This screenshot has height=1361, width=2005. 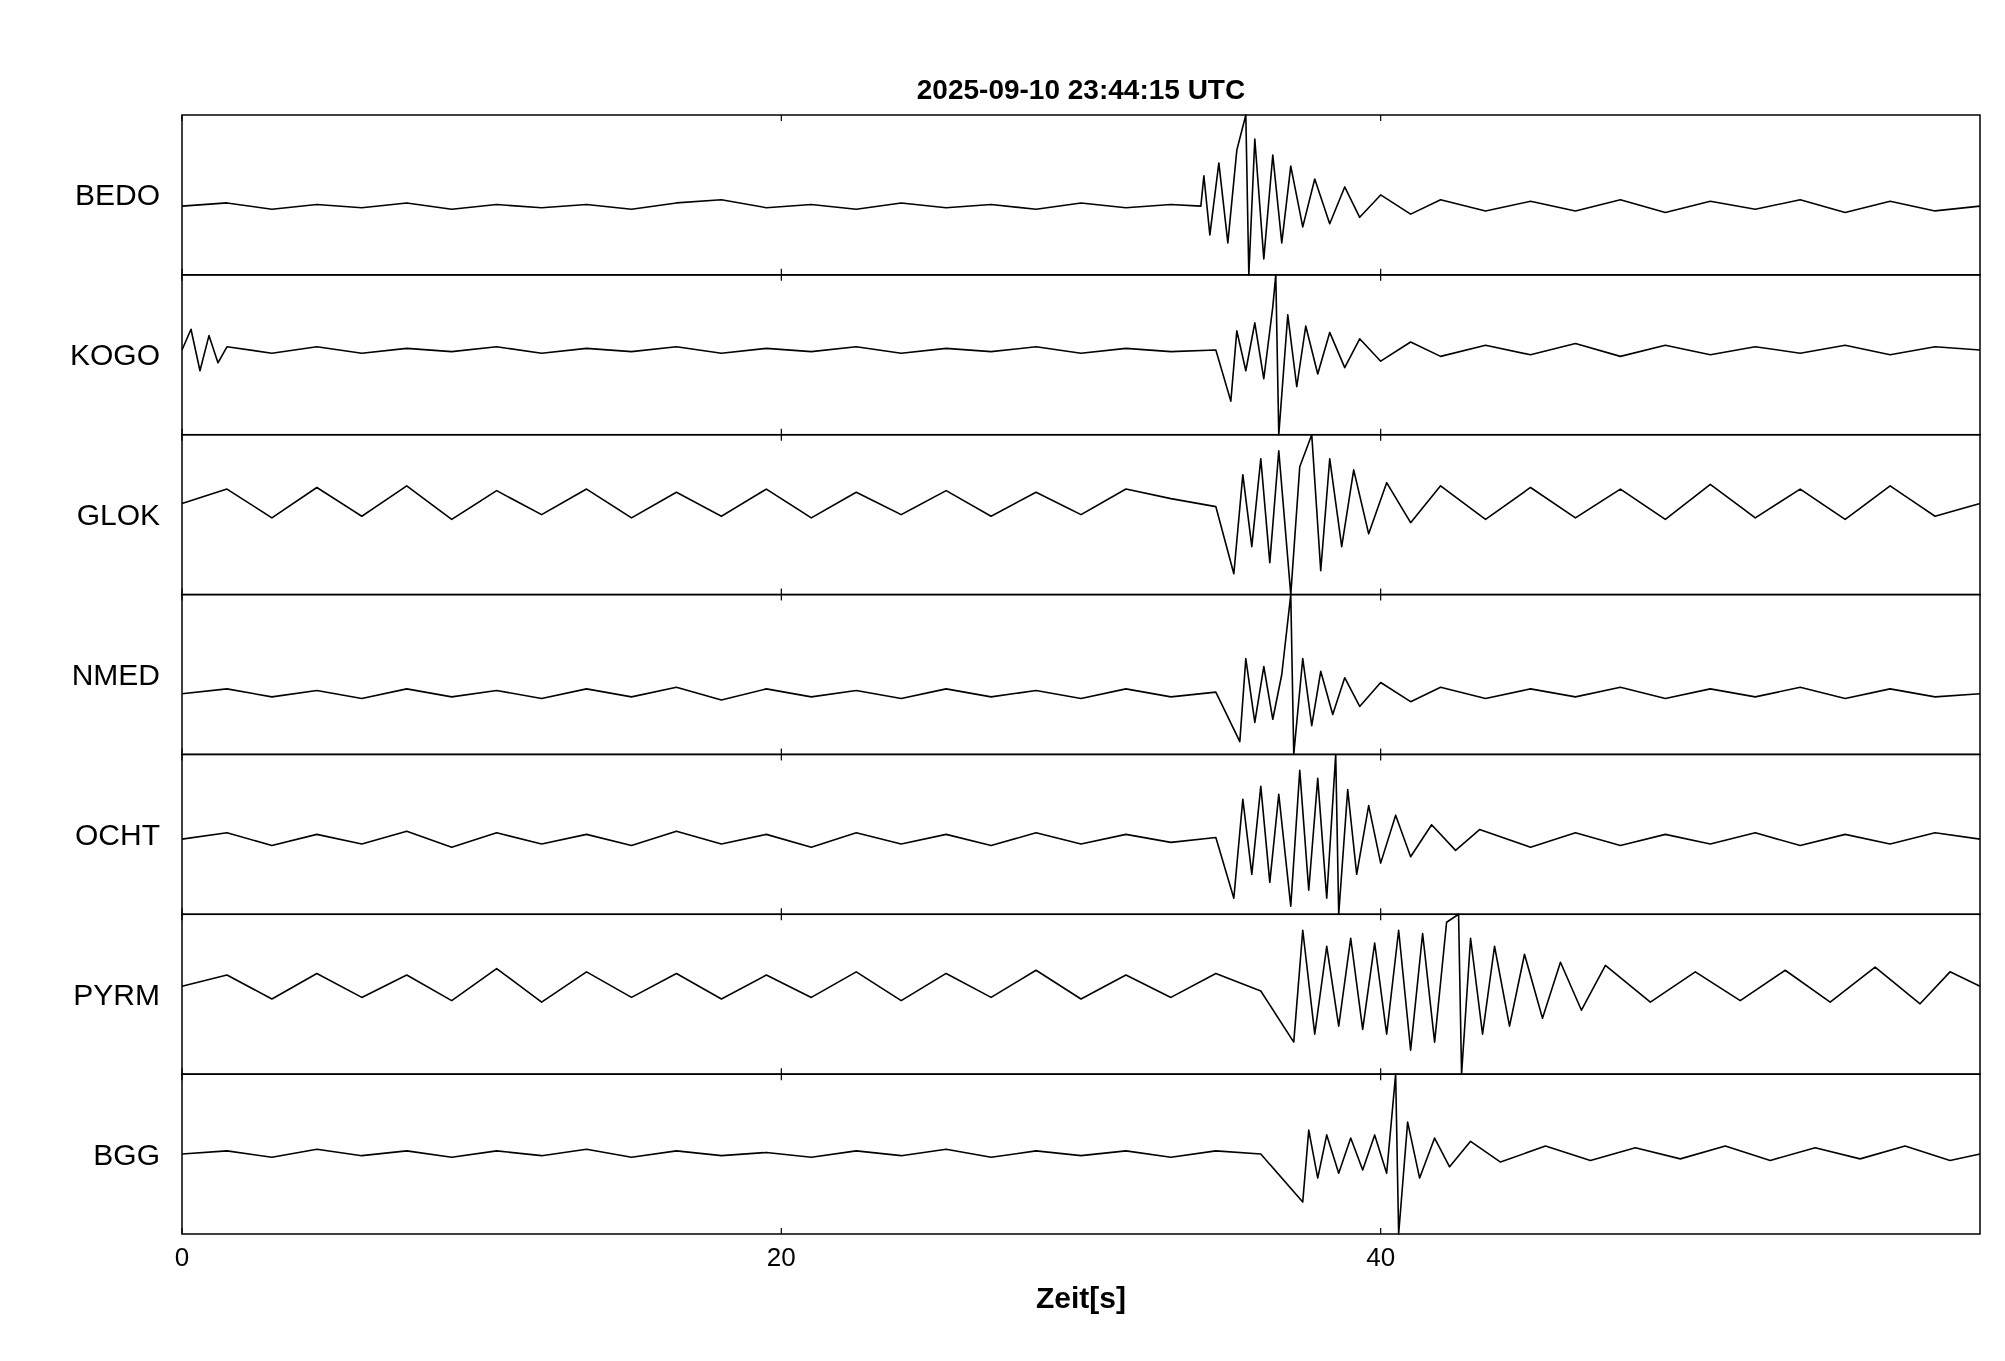 I want to click on y-axis-title: OCHT, so click(x=117, y=834).